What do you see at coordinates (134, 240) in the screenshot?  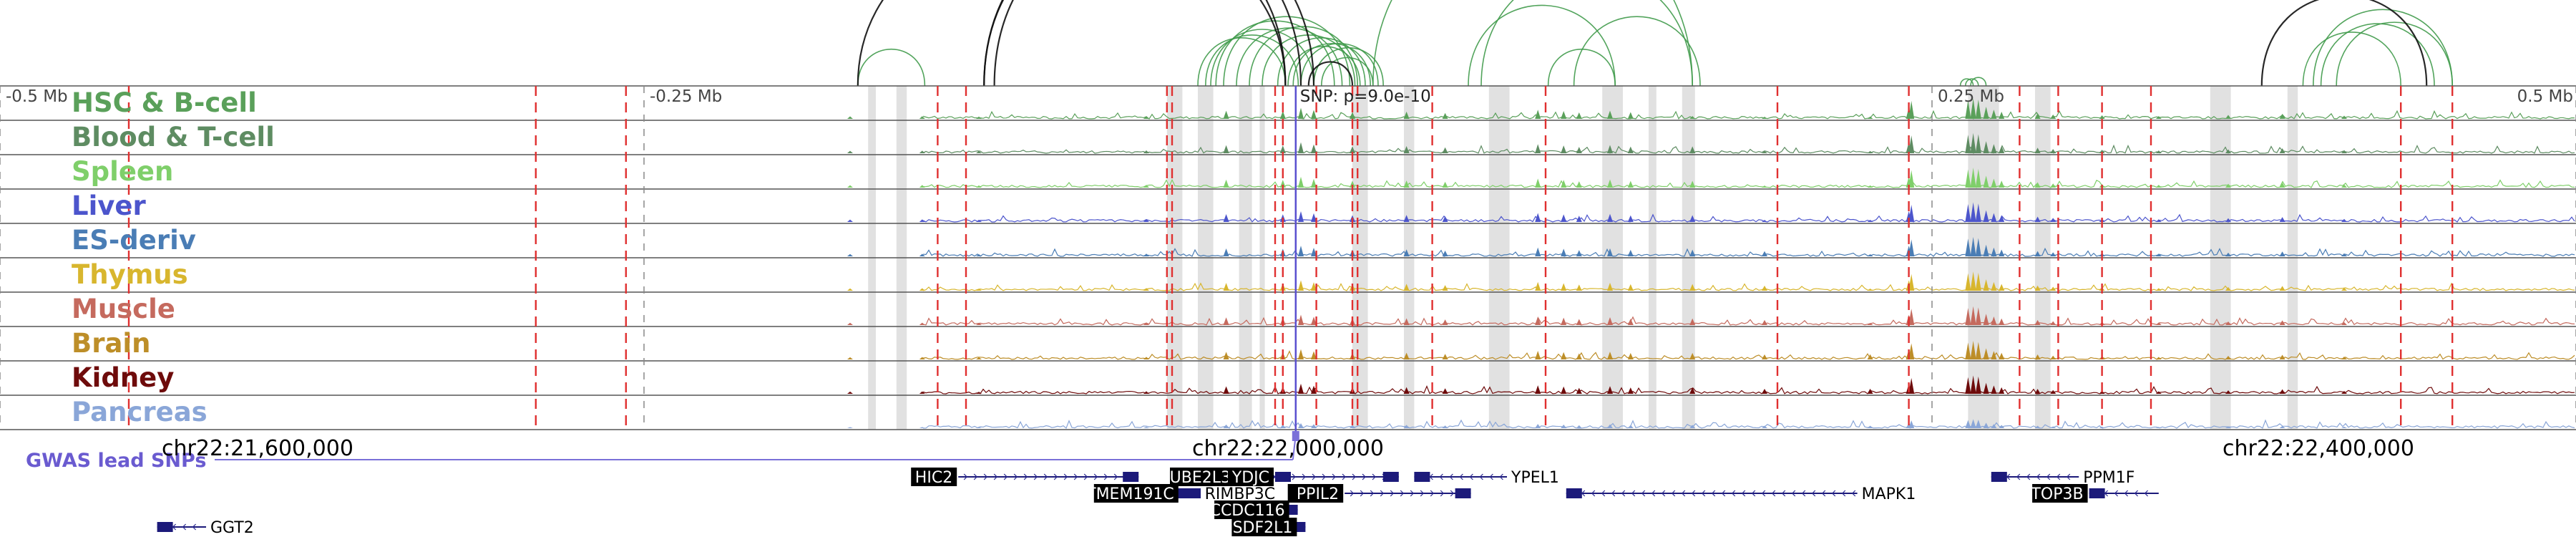 I see `track-label-4: ES-deriv` at bounding box center [134, 240].